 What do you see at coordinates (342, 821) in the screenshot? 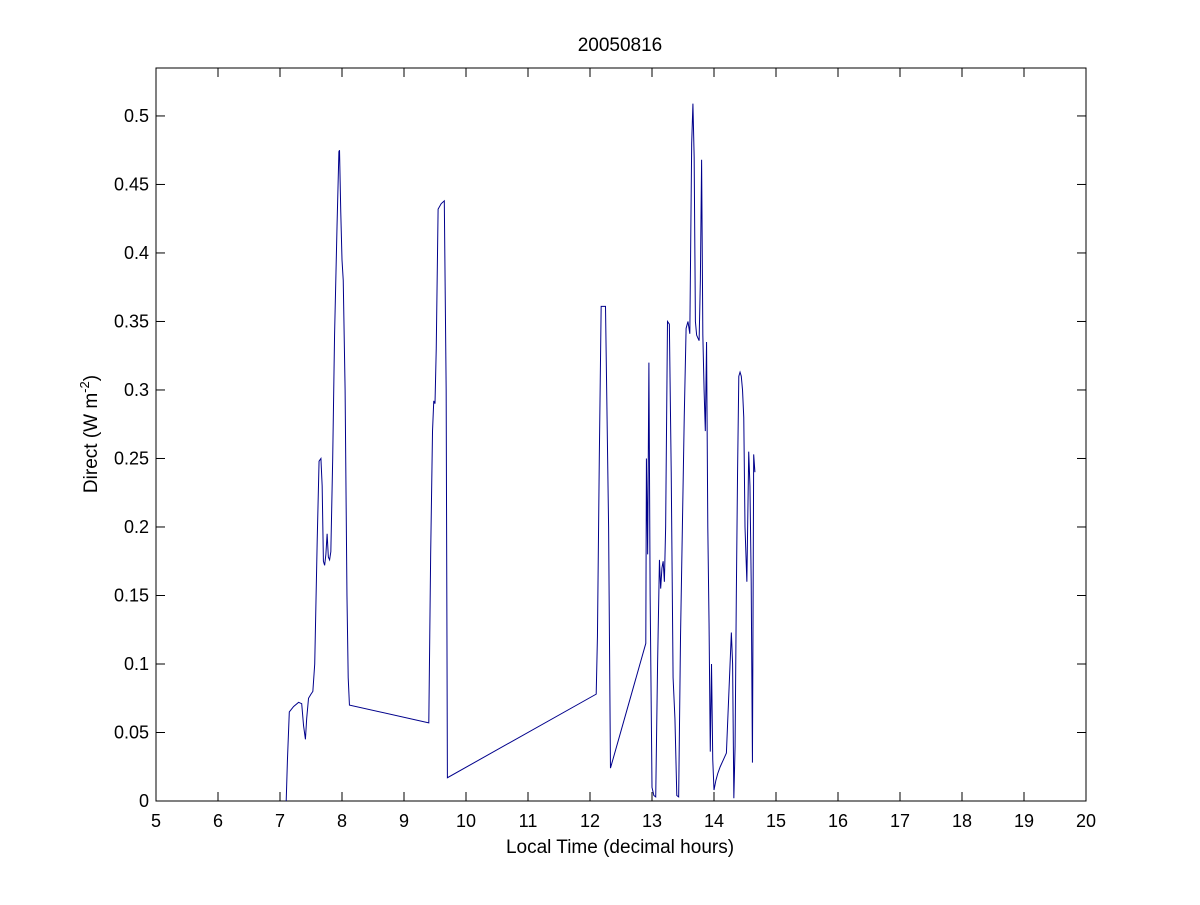
I see `x-tick-label-3: 8` at bounding box center [342, 821].